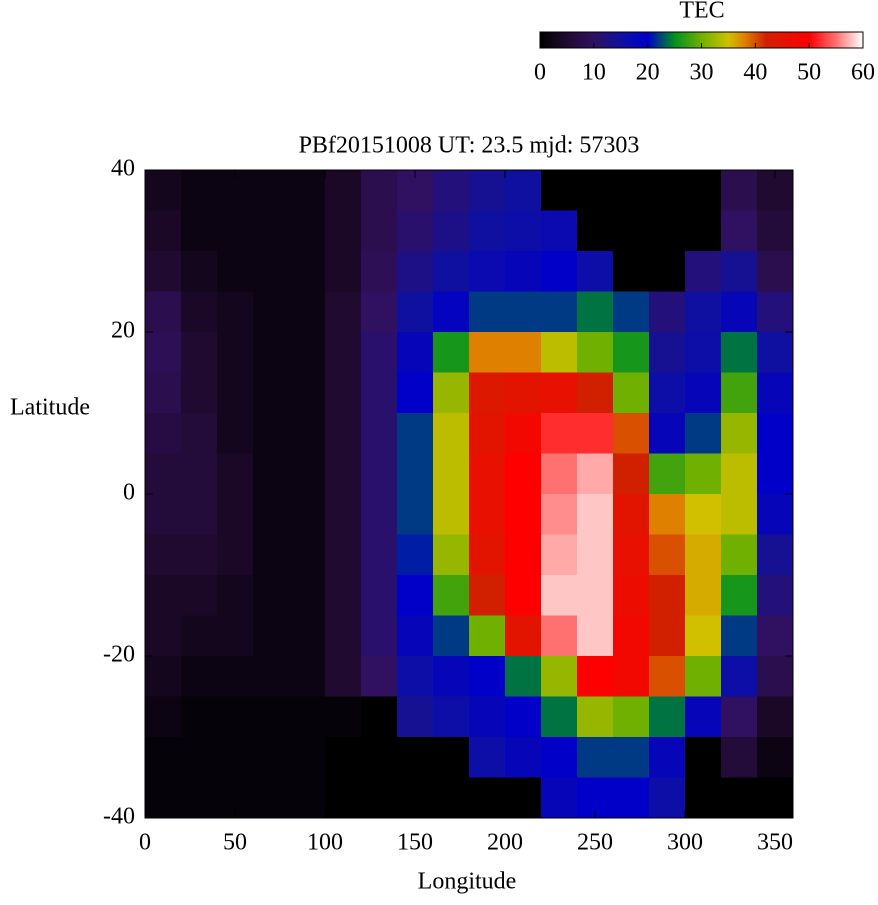 The image size is (878, 905). I want to click on x-tick-label: 150, so click(415, 843).